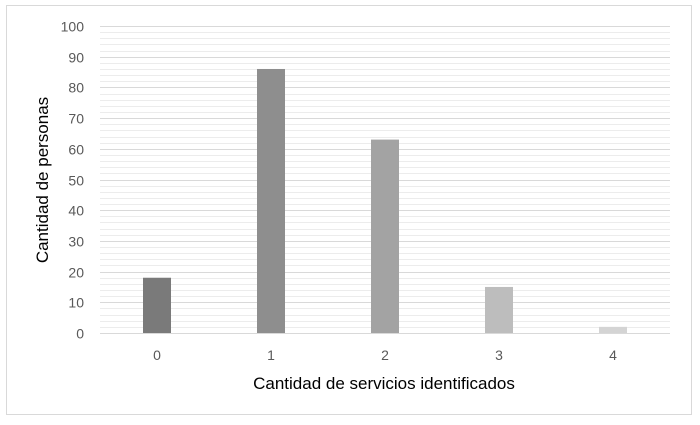  Describe the element at coordinates (76, 150) in the screenshot. I see `y-tick-label: 60` at that location.